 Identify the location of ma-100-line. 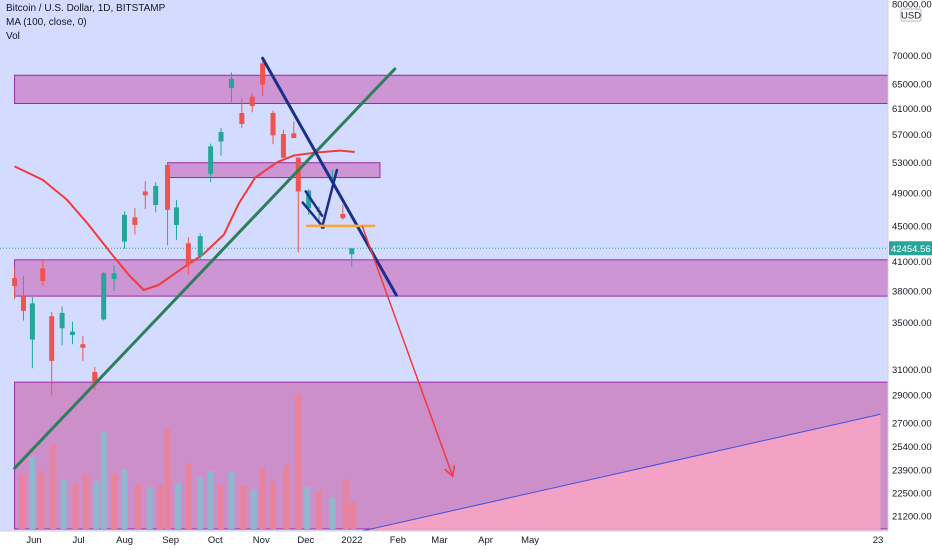
(184, 220).